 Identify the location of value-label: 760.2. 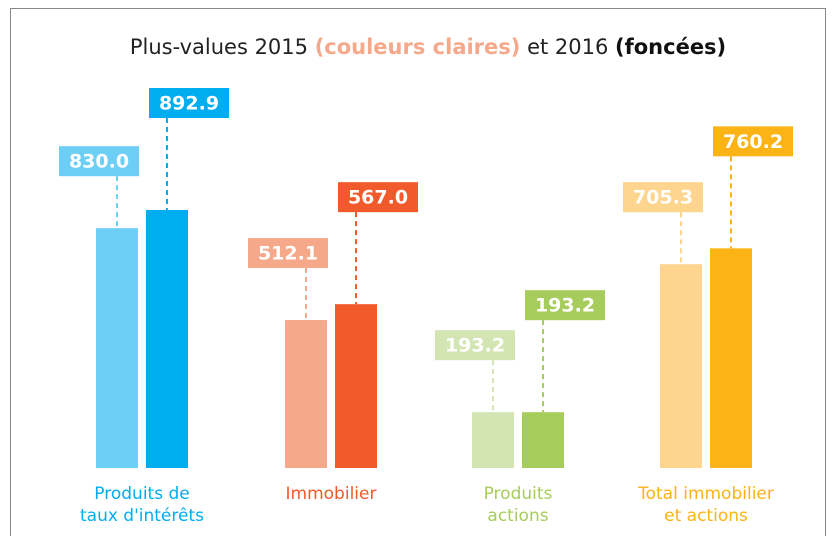
(753, 142).